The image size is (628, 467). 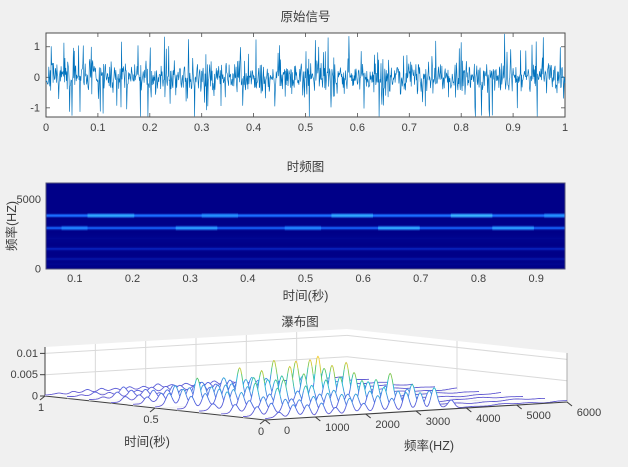 I want to click on waterfall-ztick-label: 0.01, so click(x=27, y=354).